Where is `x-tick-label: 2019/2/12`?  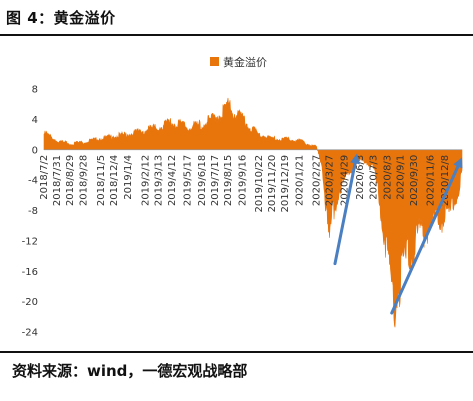
x-tick-label: 2019/2/12 is located at coordinates (145, 180).